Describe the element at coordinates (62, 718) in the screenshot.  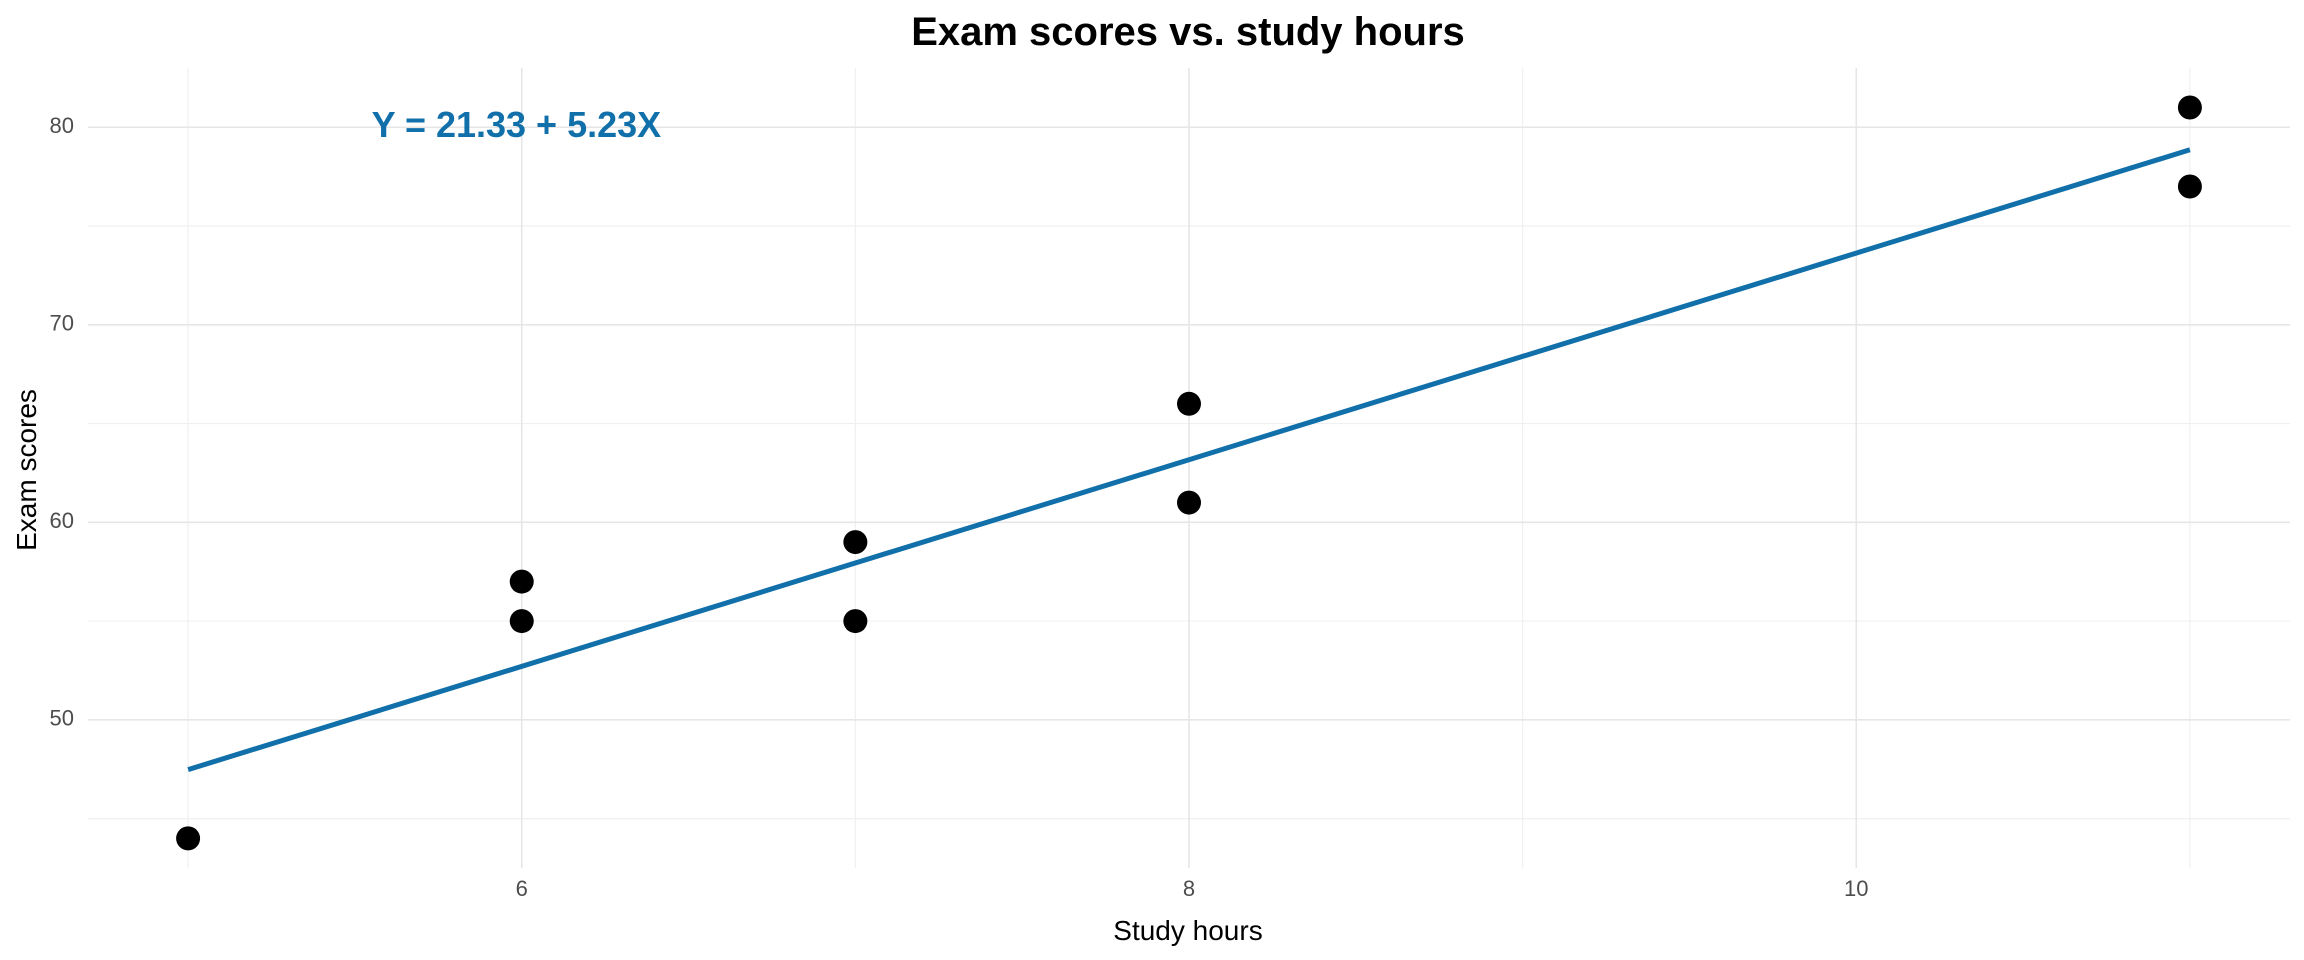
I see `y-tick-label: 50` at that location.